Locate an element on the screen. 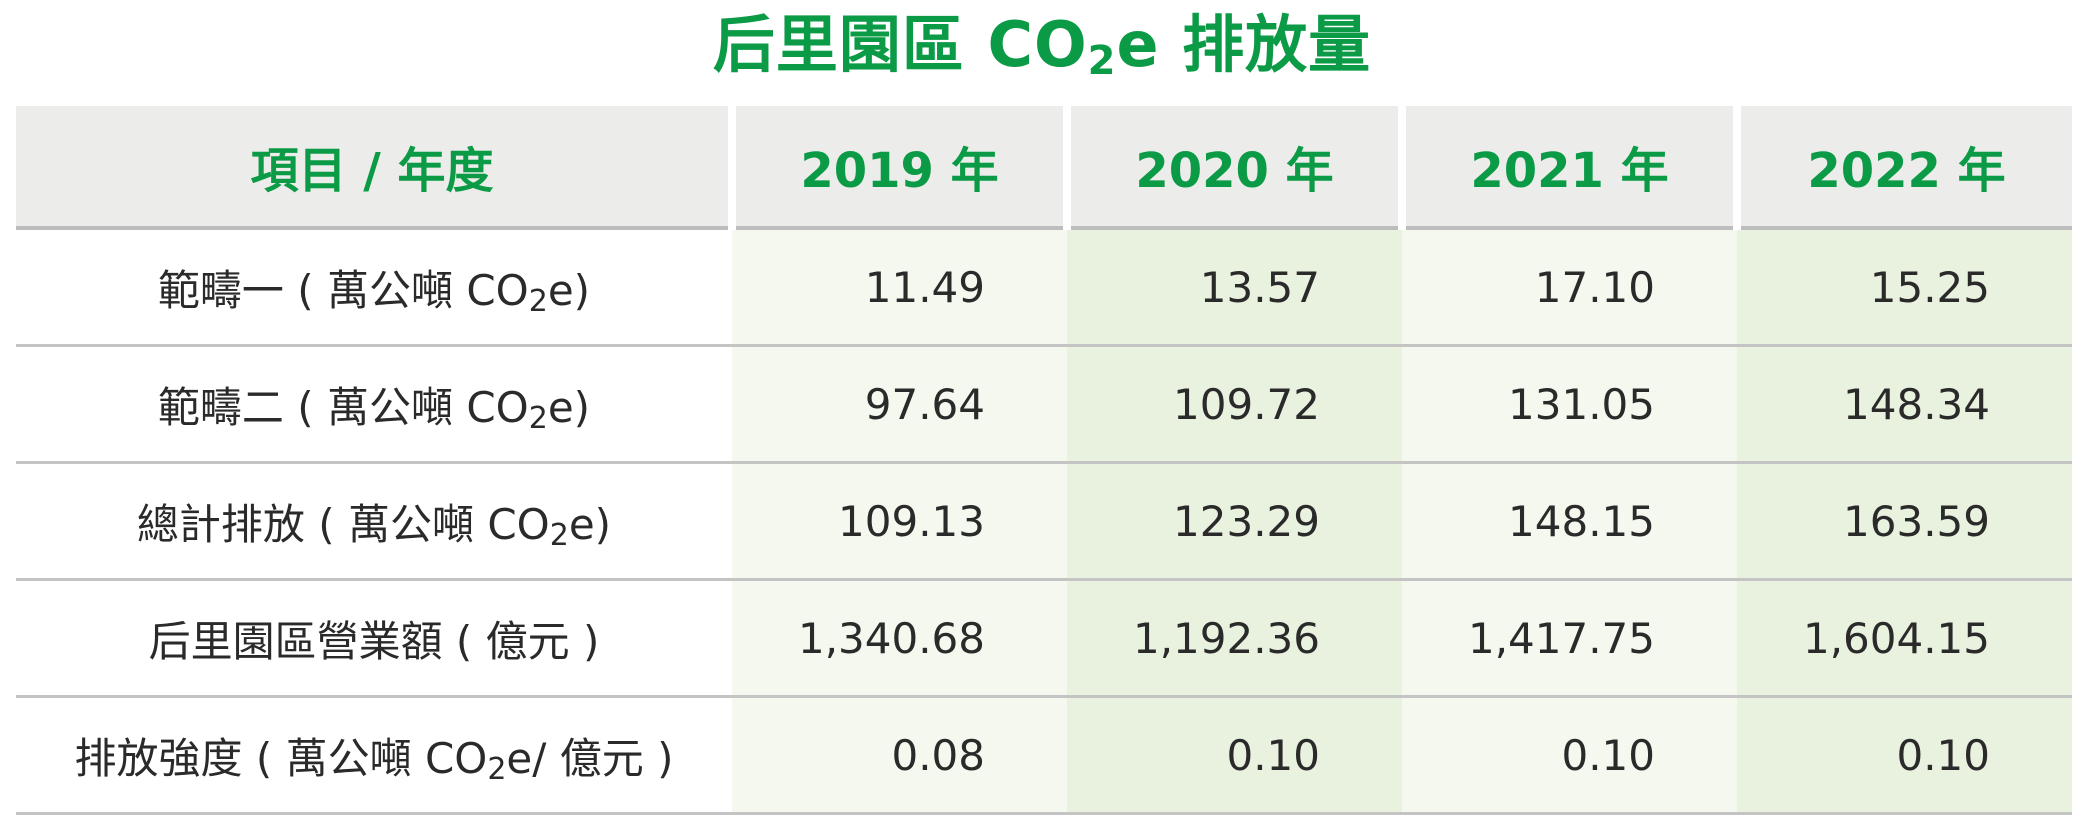  row-label: 后里園區營業額 ( 億元 ) is located at coordinates (374, 638).